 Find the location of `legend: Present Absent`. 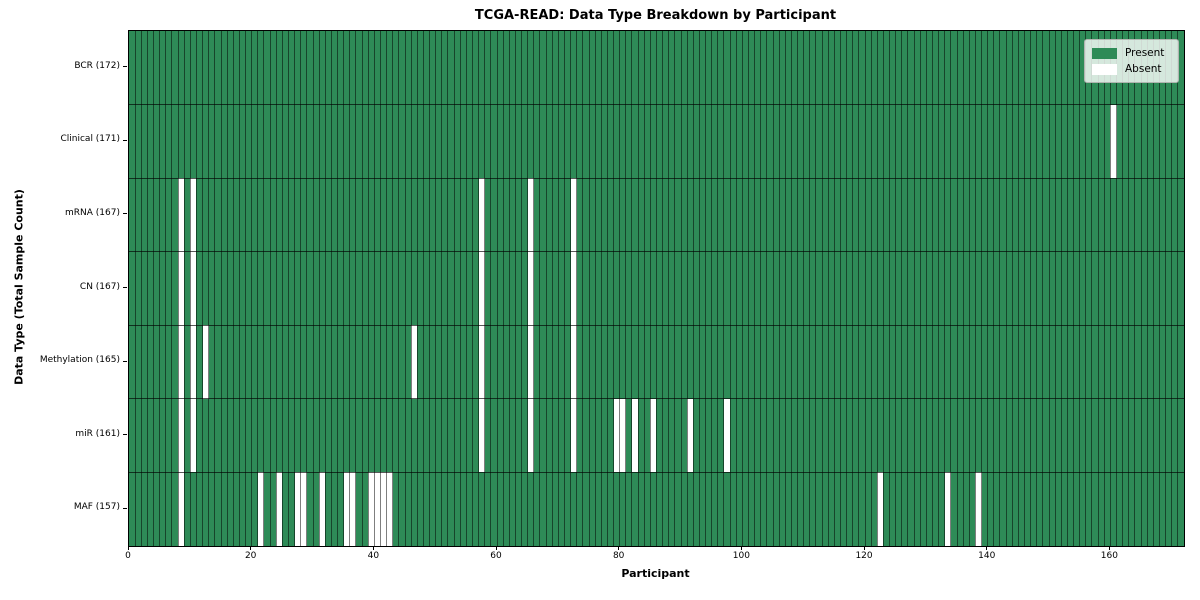

legend: Present Absent is located at coordinates (1131, 61).